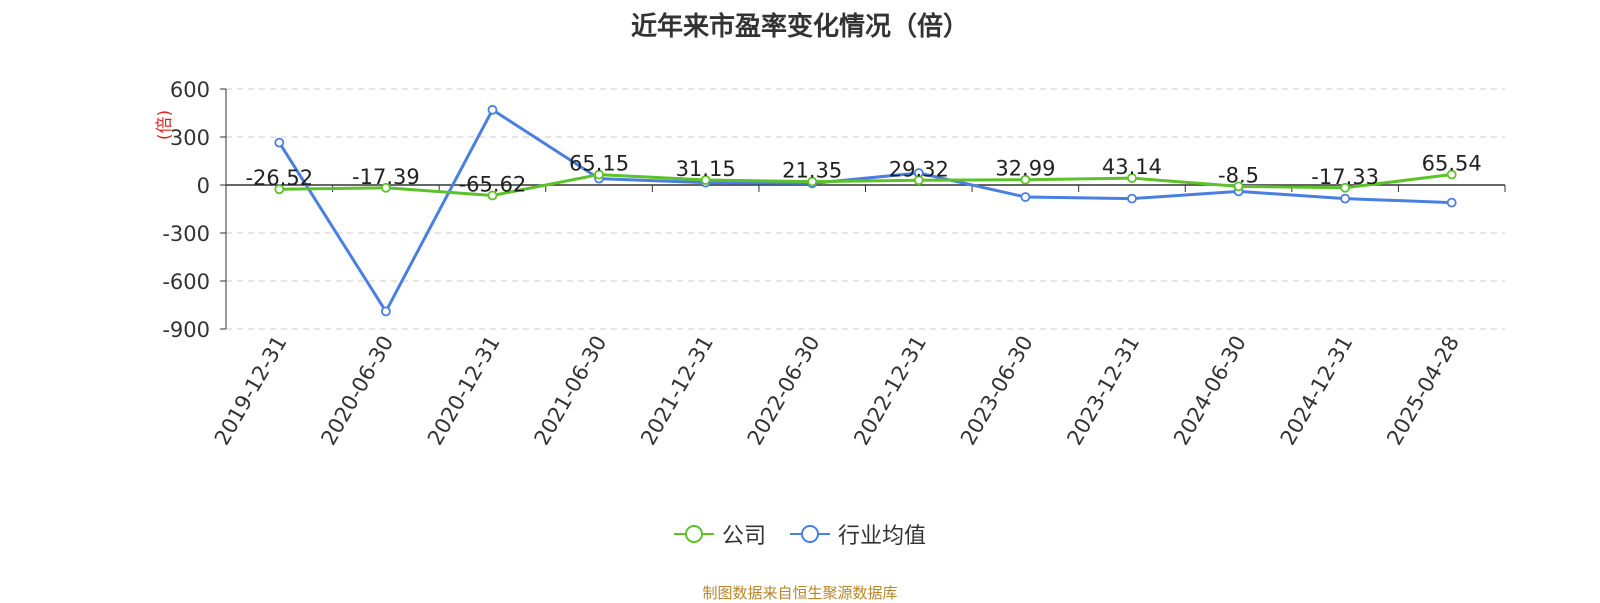  What do you see at coordinates (919, 169) in the screenshot?
I see `company-data-label: 29.32` at bounding box center [919, 169].